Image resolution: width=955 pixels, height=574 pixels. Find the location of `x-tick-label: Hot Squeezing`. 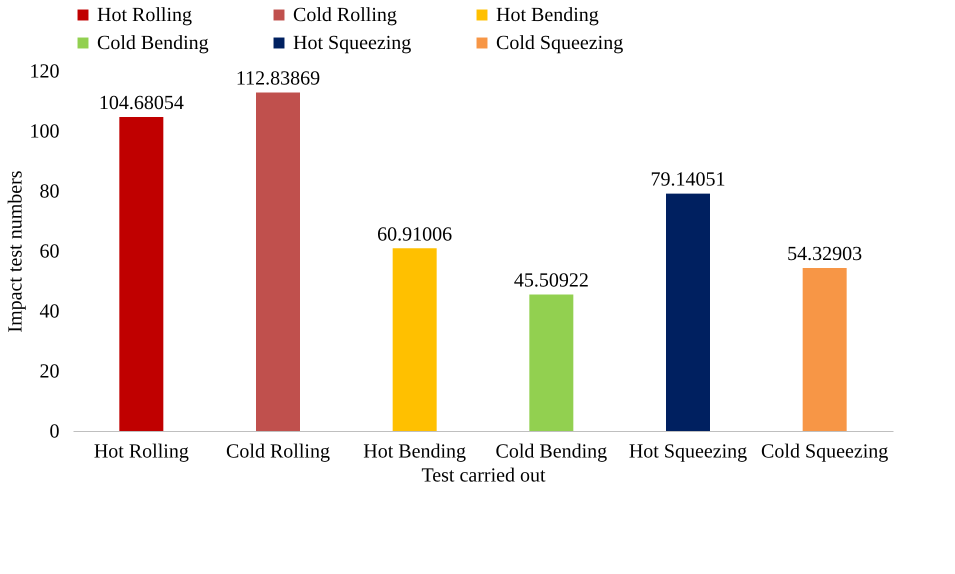

x-tick-label: Hot Squeezing is located at coordinates (688, 451).